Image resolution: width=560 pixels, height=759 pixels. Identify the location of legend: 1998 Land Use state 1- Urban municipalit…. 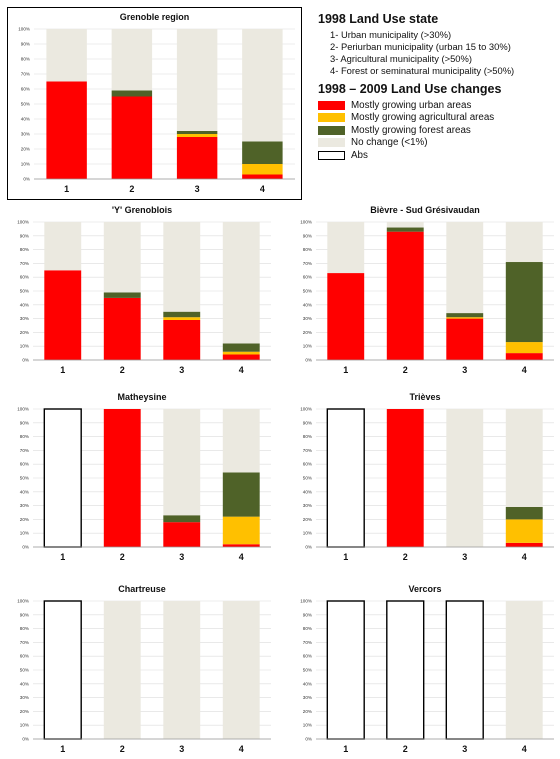
(438, 87).